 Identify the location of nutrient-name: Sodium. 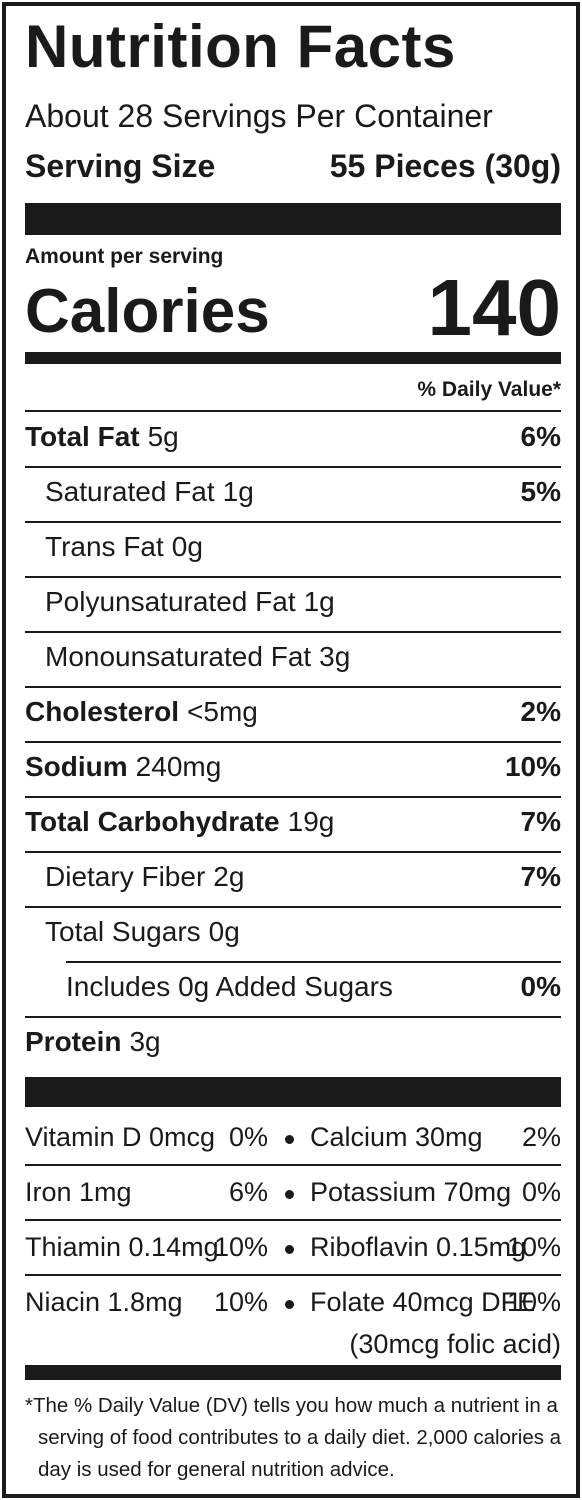
(76, 766).